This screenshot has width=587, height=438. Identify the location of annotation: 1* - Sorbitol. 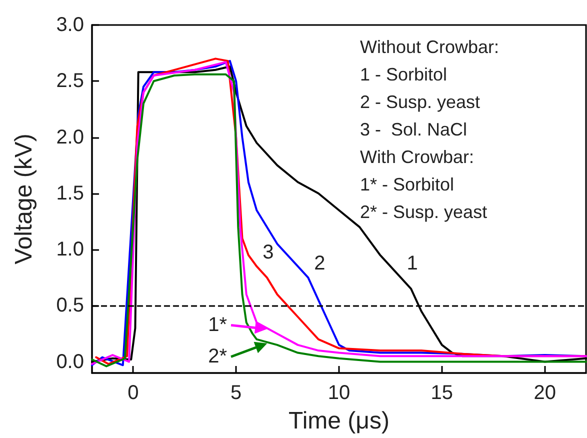
(407, 184).